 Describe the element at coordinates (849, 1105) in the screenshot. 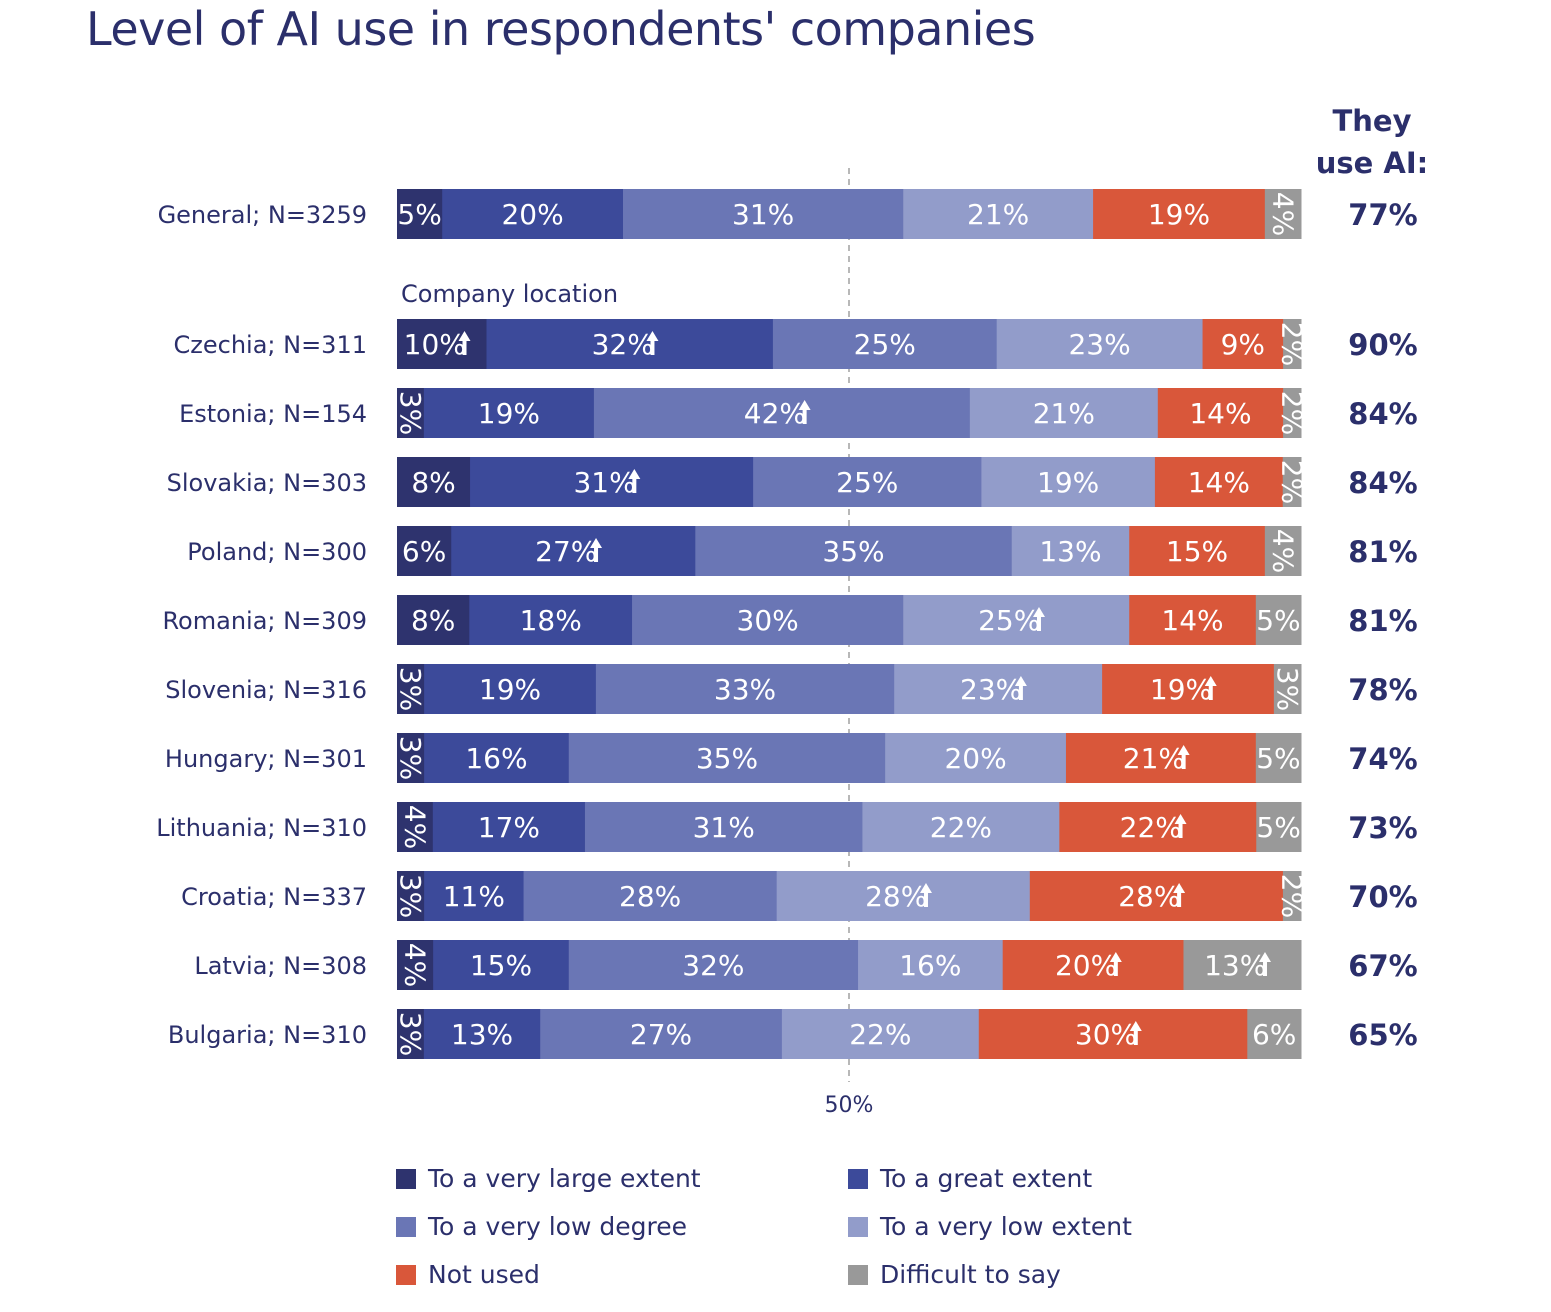

I see `axis-marker-label: 50%` at that location.